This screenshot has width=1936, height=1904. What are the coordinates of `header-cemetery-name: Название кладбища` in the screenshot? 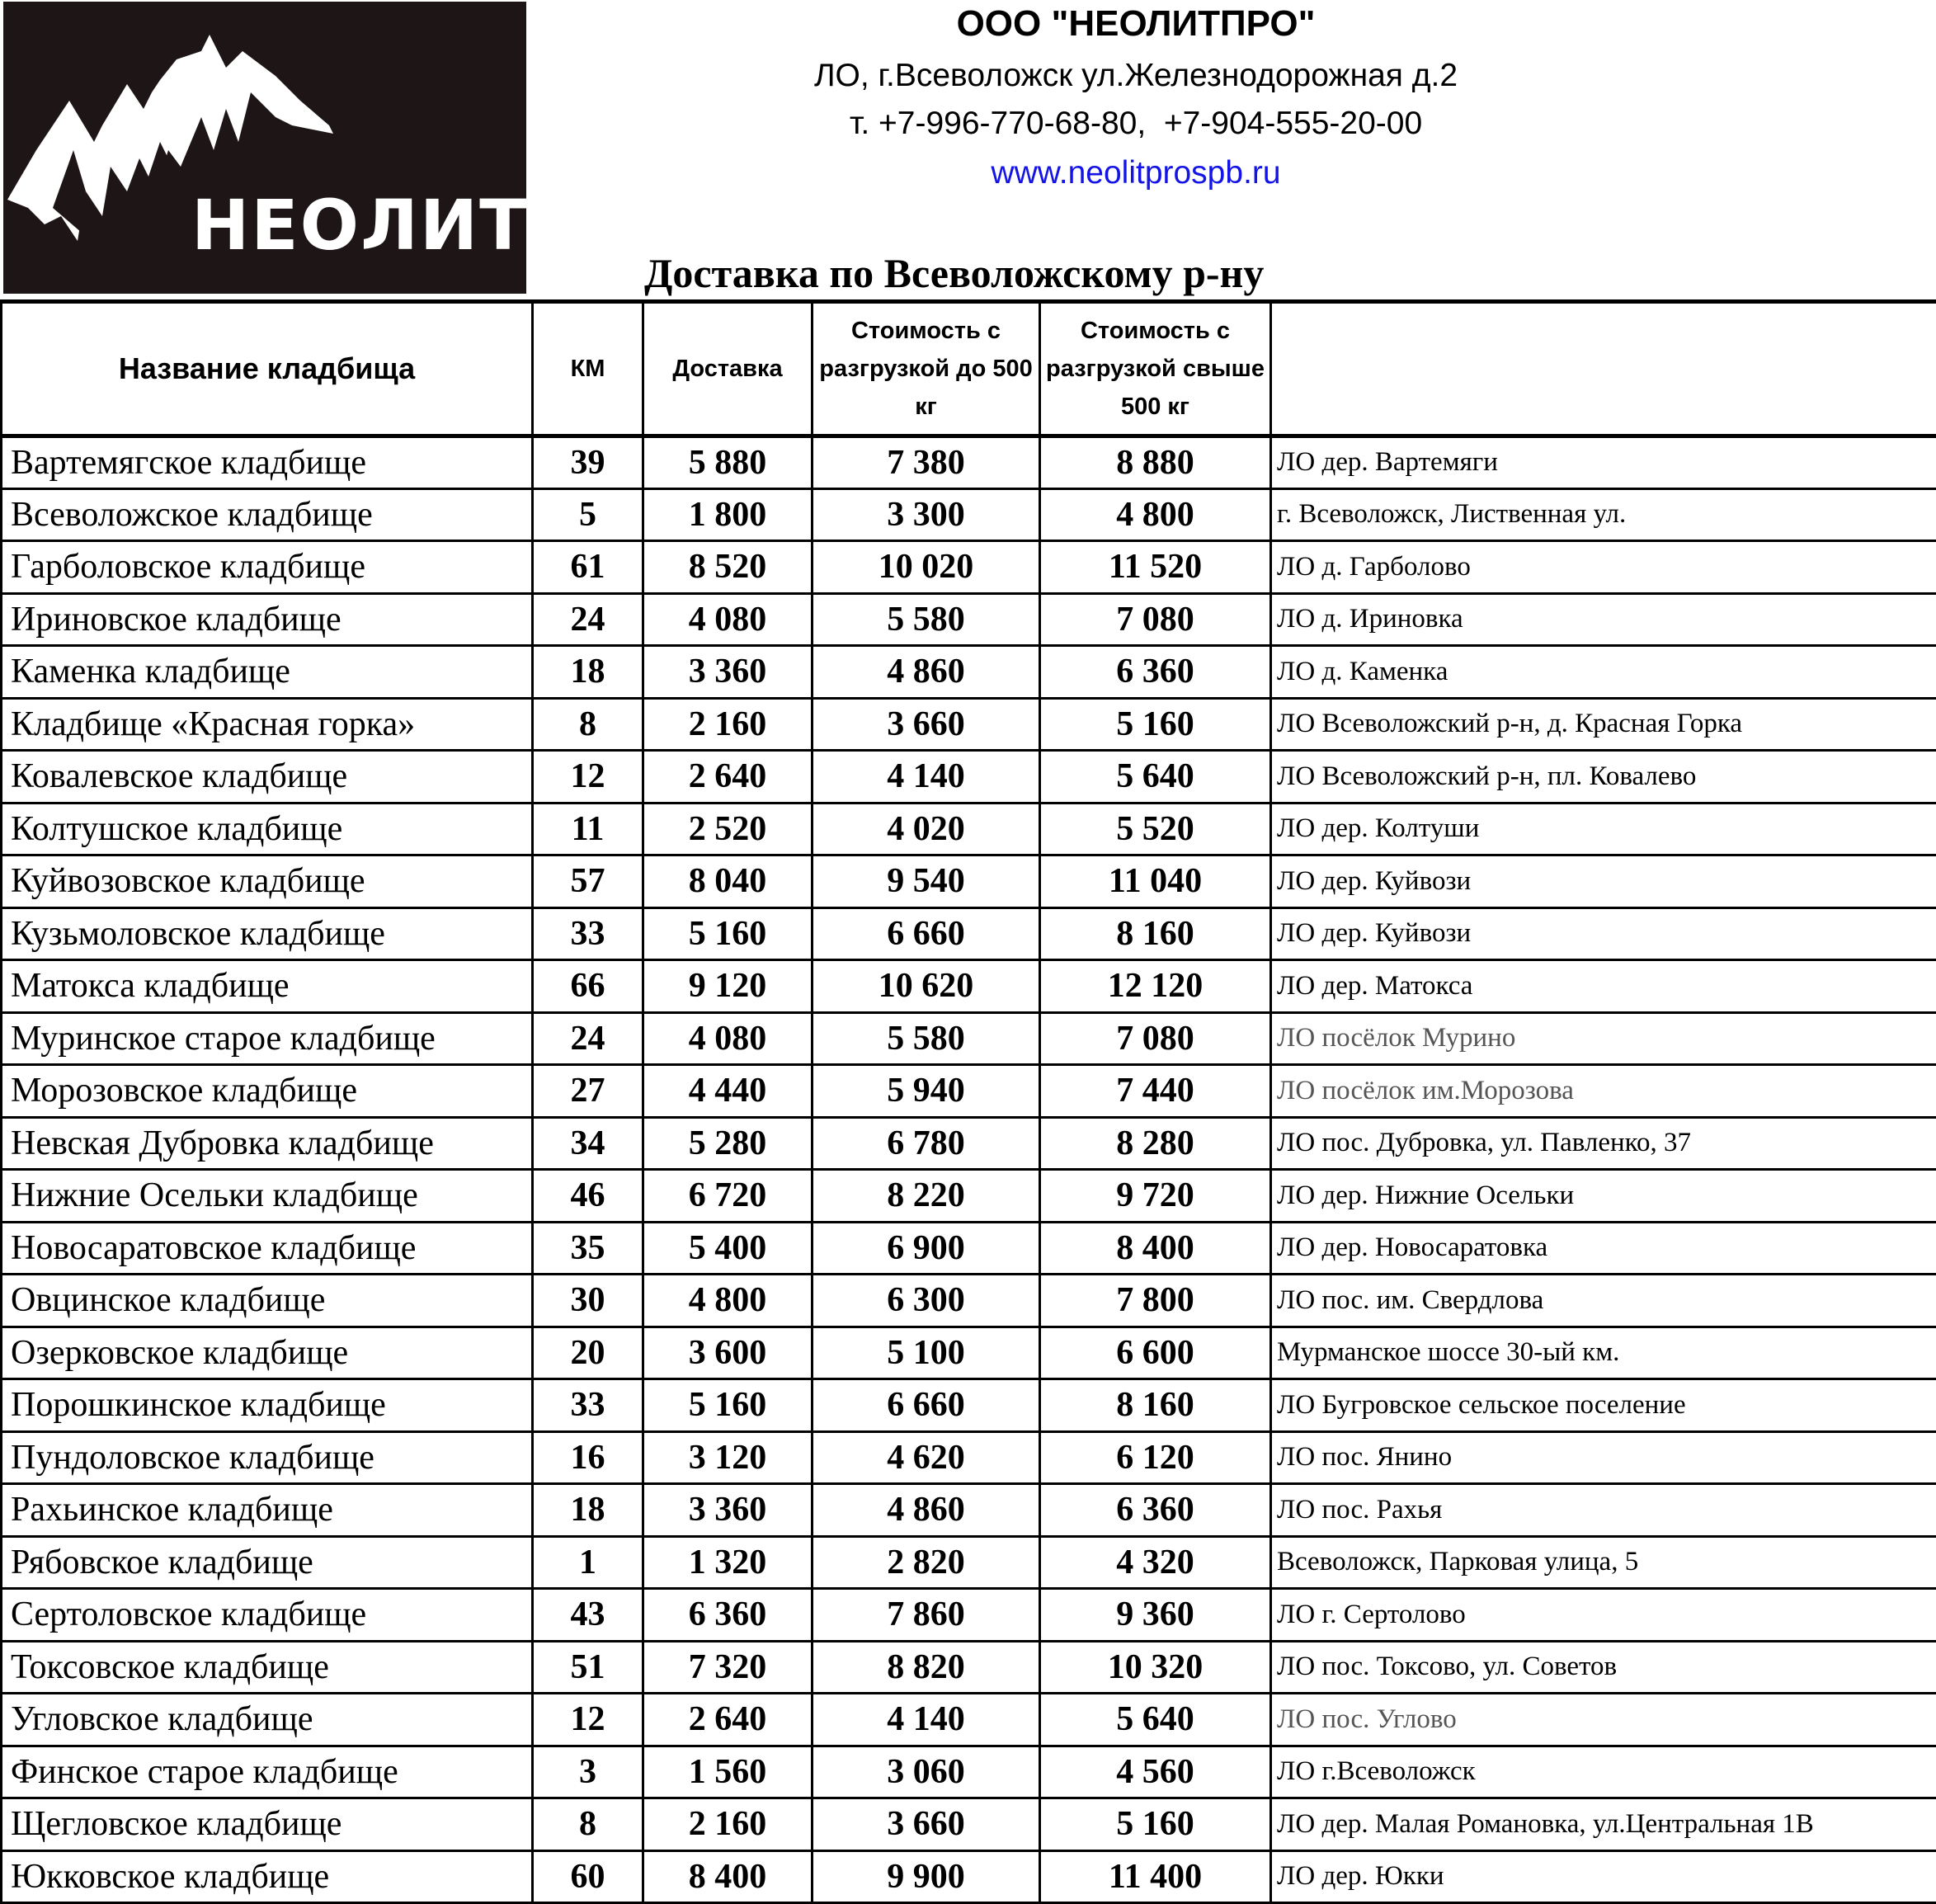 It's located at (267, 369).